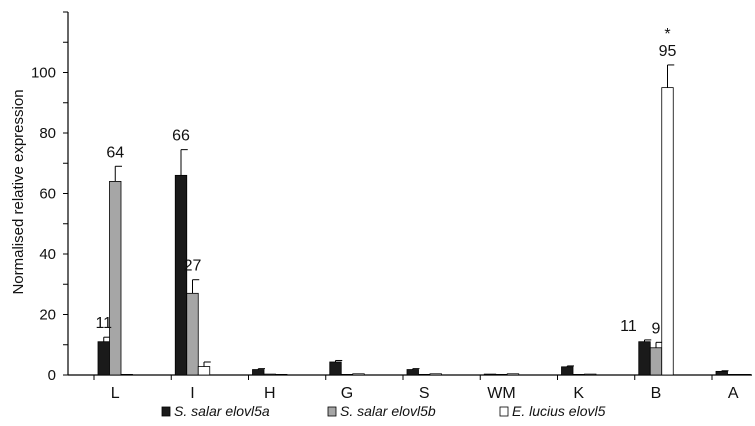 The height and width of the screenshot is (426, 755). Describe the element at coordinates (47, 133) in the screenshot. I see `y-tick-label: 80` at that location.